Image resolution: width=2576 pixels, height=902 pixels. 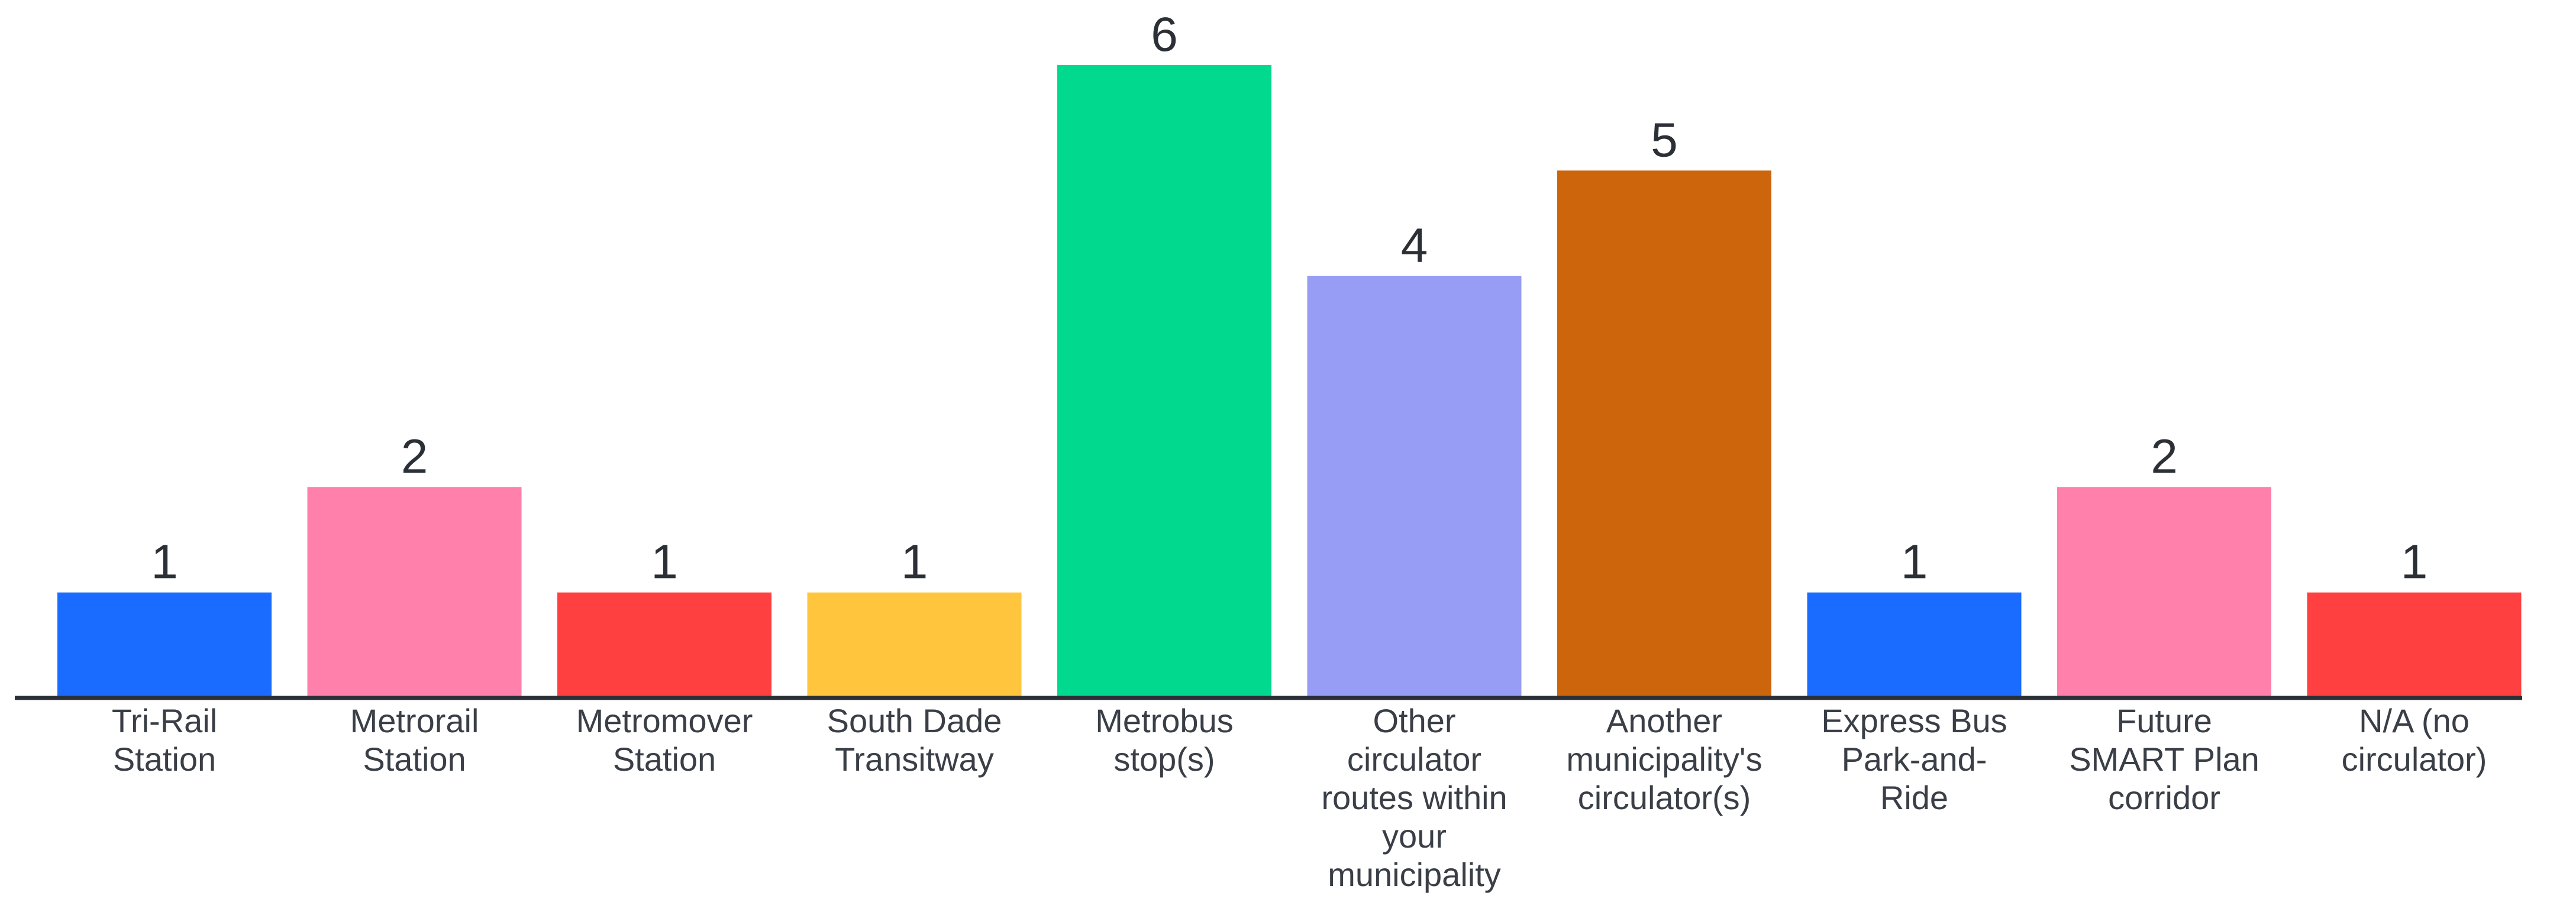 I want to click on tick-label-line: routes within, so click(x=1414, y=797).